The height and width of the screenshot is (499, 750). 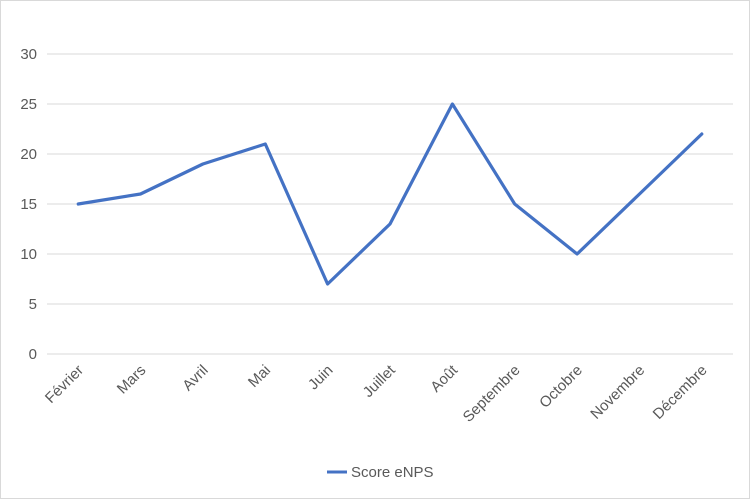 What do you see at coordinates (680, 392) in the screenshot?
I see `x-tick-label: Décembre` at bounding box center [680, 392].